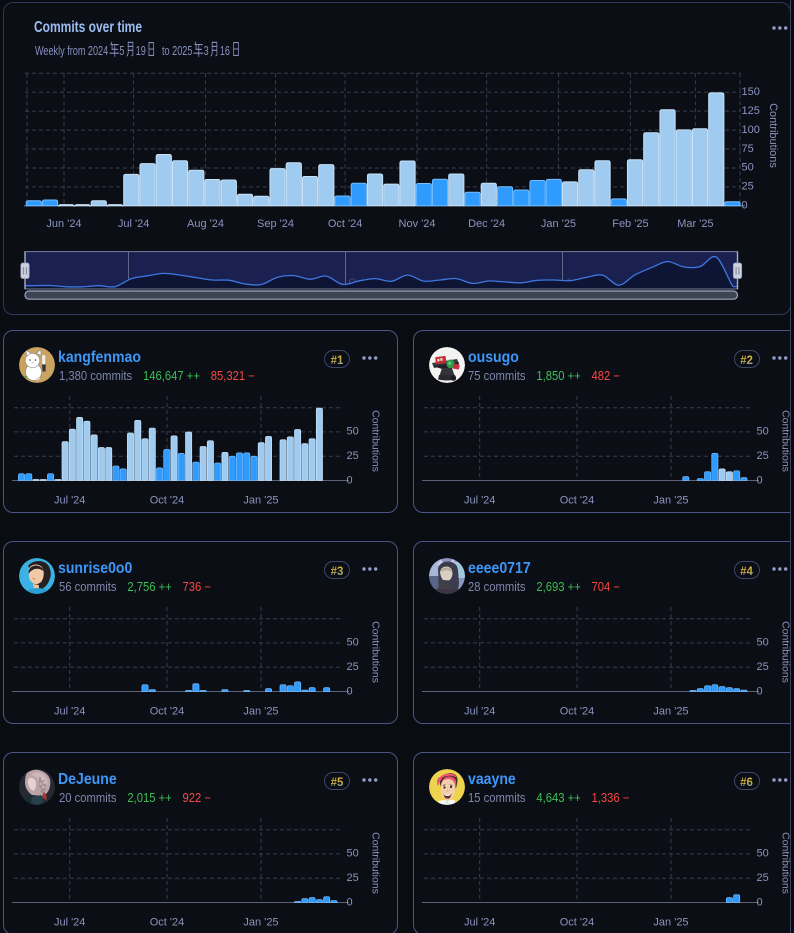  I want to click on svg-text: Dec '24, so click(486, 224).